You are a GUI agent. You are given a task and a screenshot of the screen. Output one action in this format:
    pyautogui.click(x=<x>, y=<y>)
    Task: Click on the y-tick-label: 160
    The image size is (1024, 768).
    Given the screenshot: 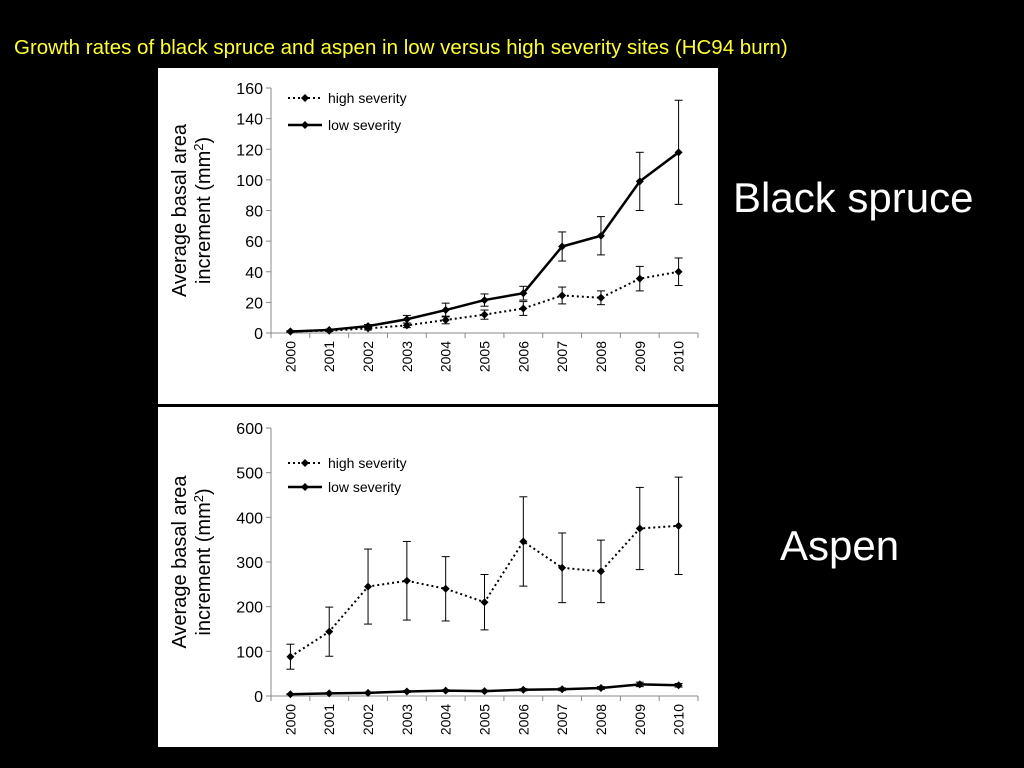 What is the action you would take?
    pyautogui.click(x=249, y=89)
    